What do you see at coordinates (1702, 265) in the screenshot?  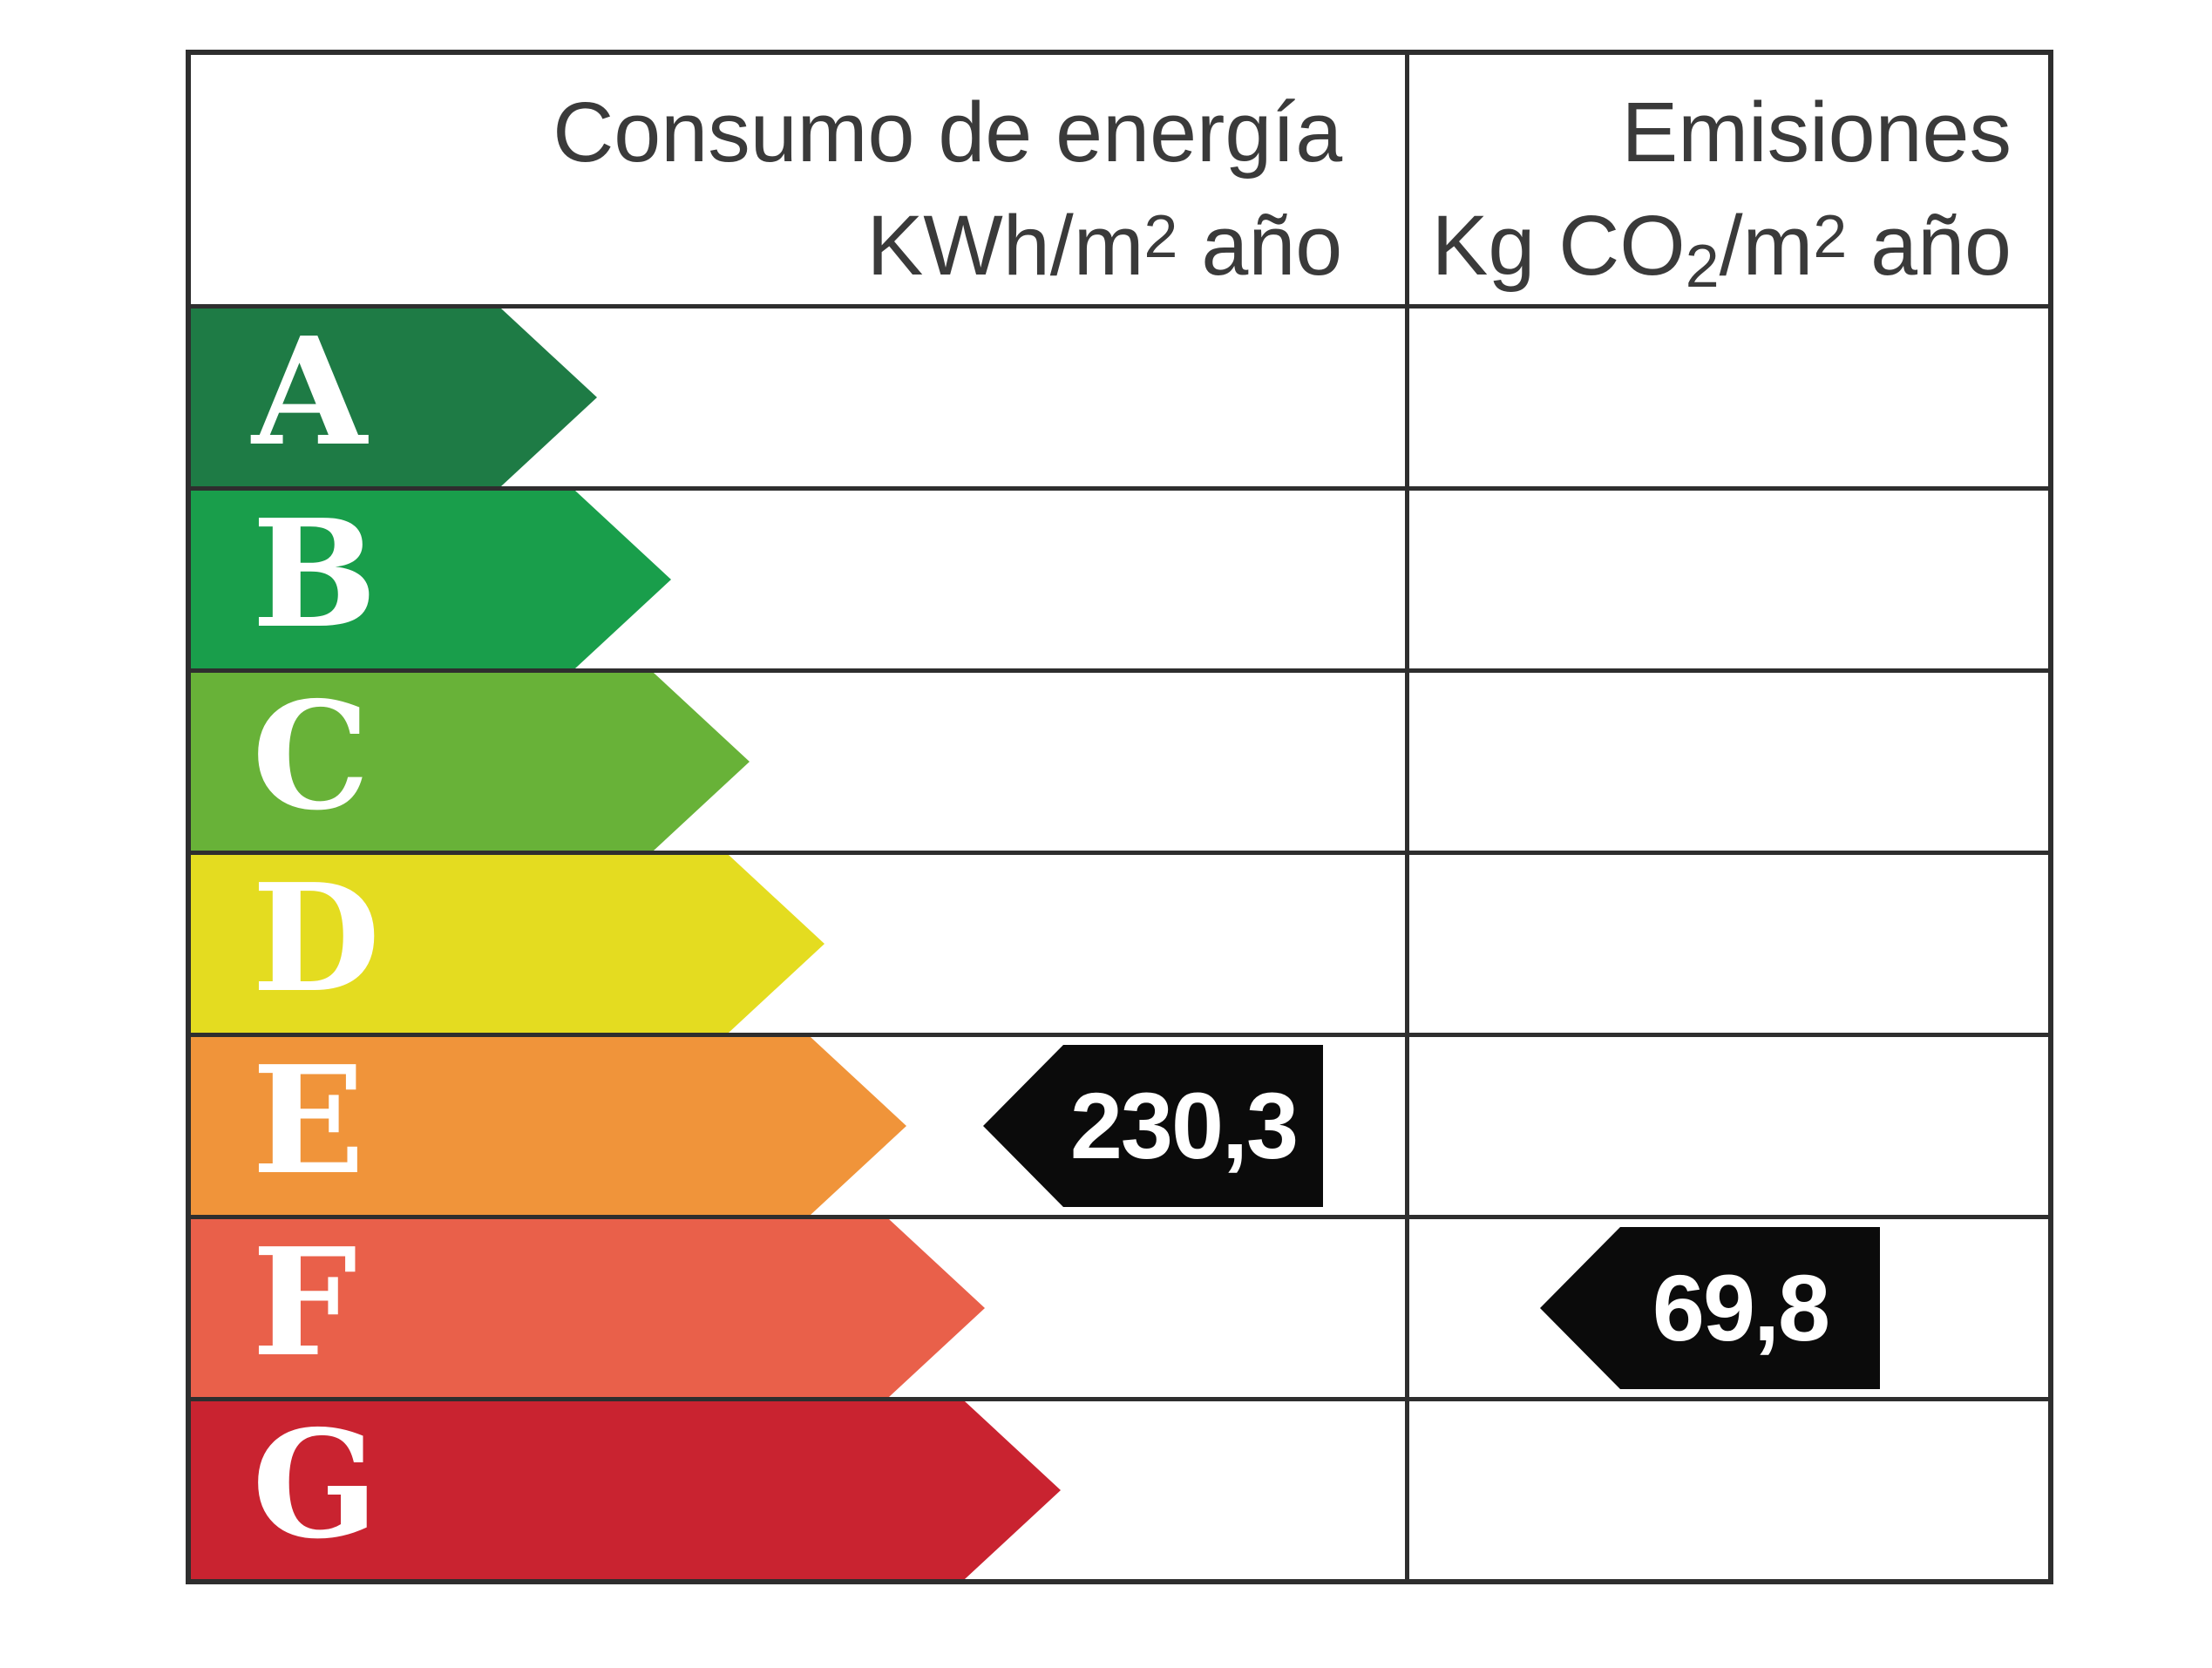 I see `subscript-2: 2` at bounding box center [1702, 265].